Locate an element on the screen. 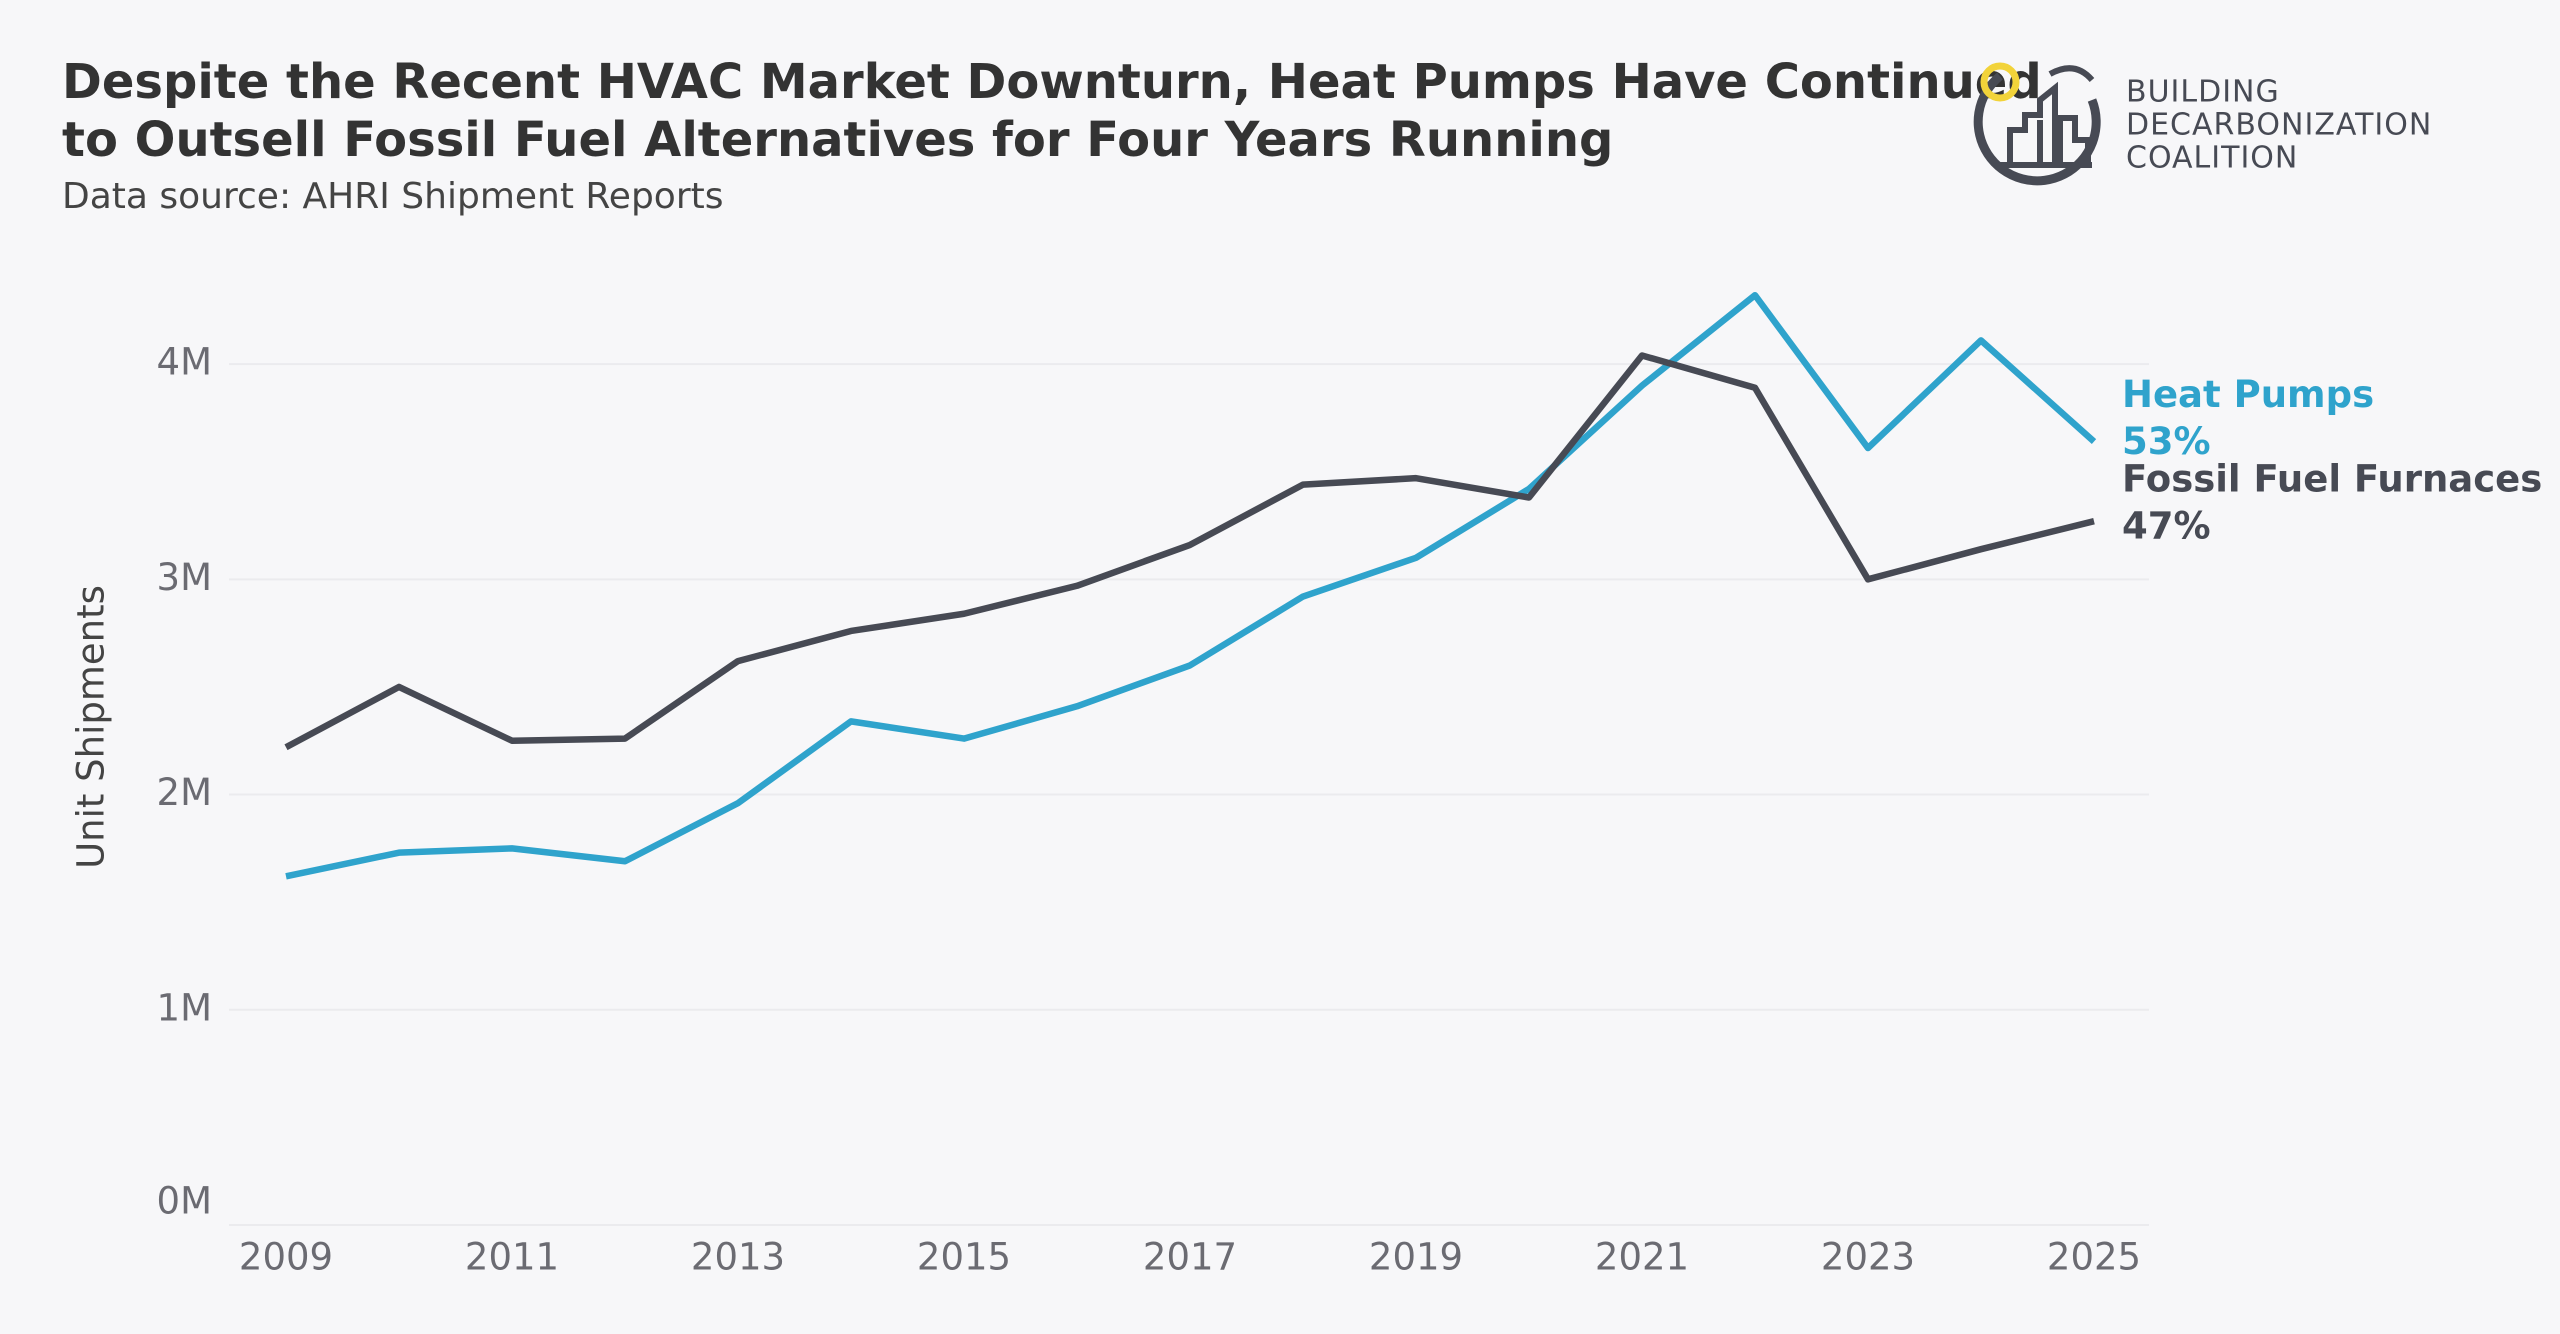  x-tick-label: 2017 is located at coordinates (1190, 1257).